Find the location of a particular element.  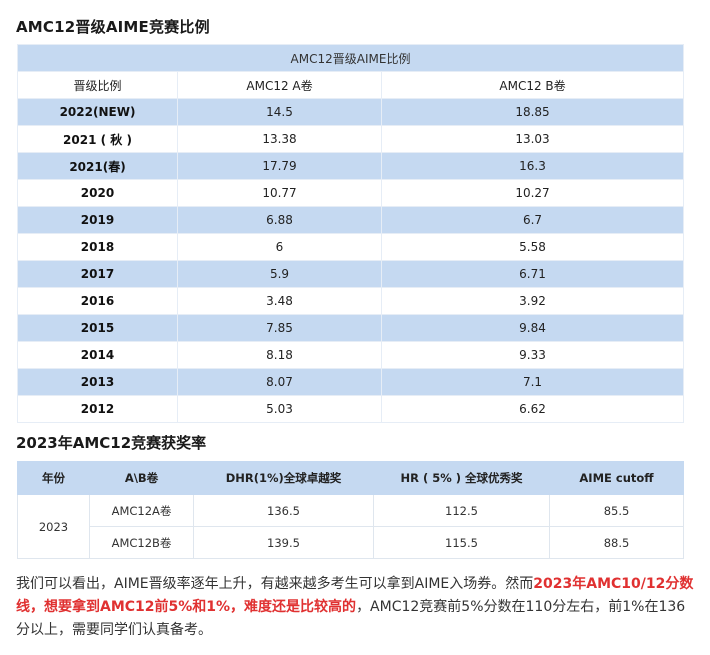

row-year: 2012 is located at coordinates (97, 409).